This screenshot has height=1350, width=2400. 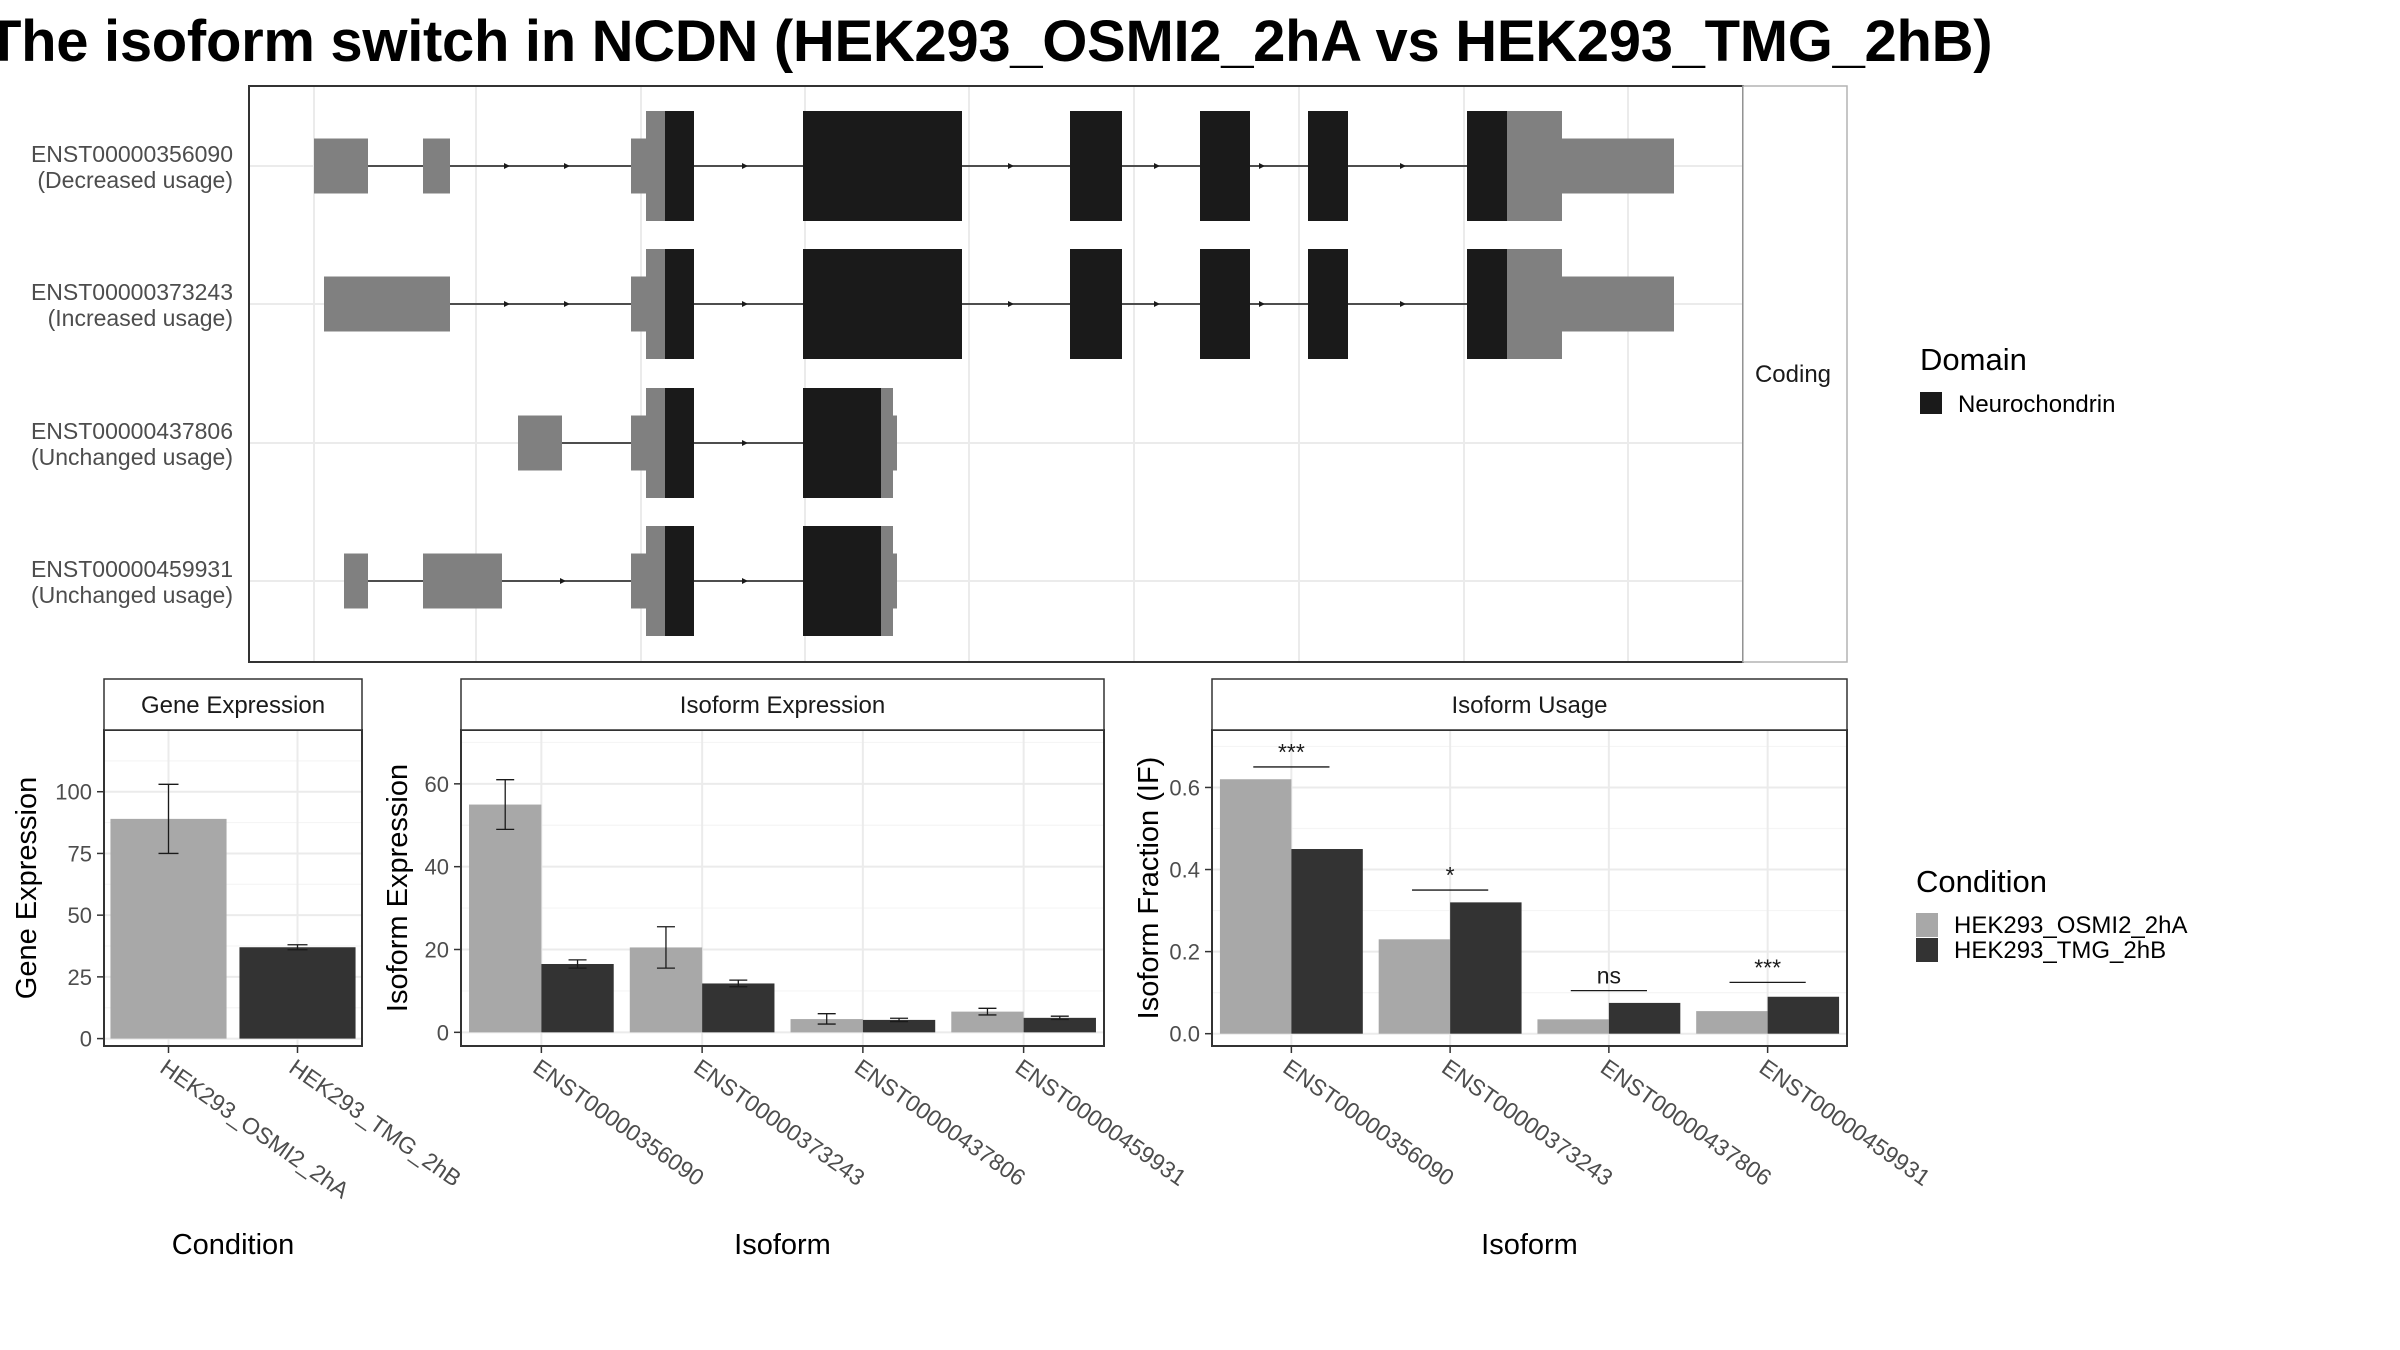 I want to click on transcript-id-label: ENST00000356090, so click(x=132, y=154).